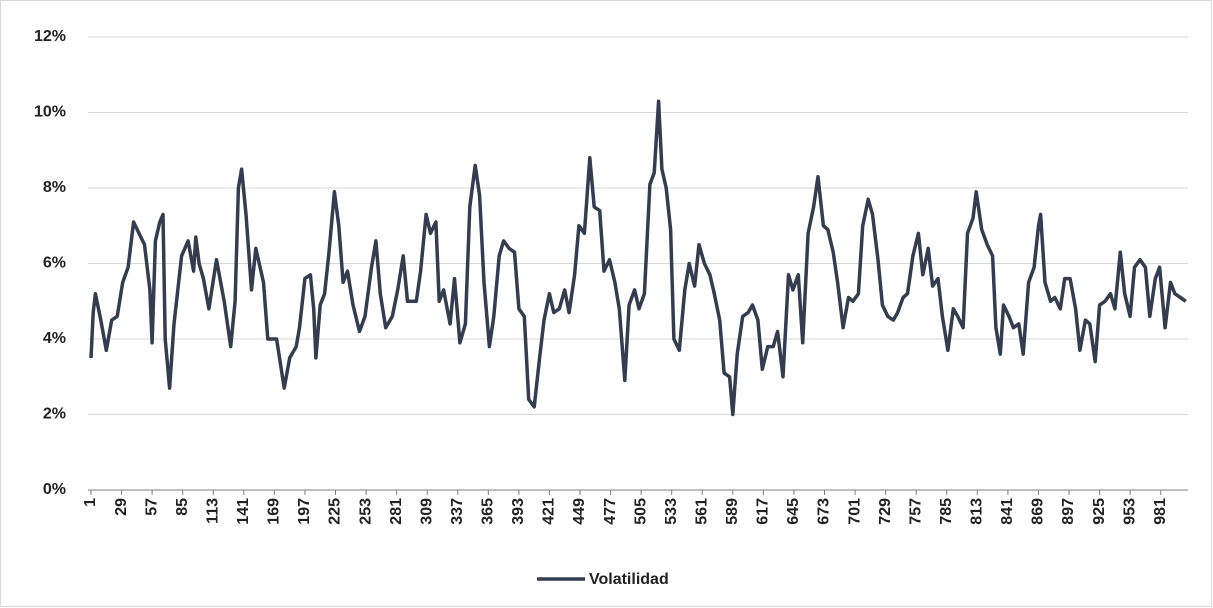 This screenshot has height=608, width=1213. Describe the element at coordinates (54, 414) in the screenshot. I see `y-tick-label: 2%` at that location.